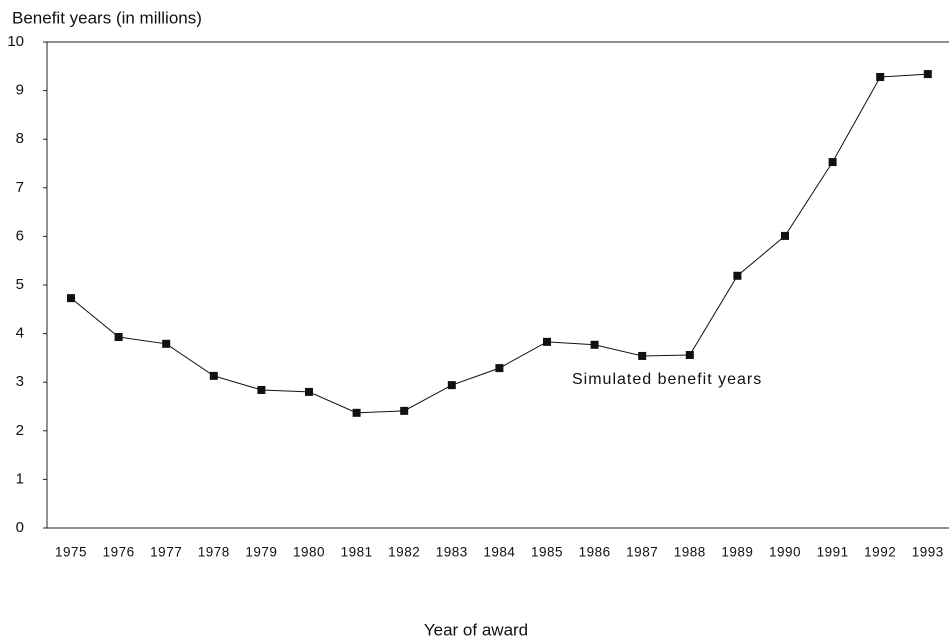 This screenshot has width=949, height=640. Describe the element at coordinates (833, 552) in the screenshot. I see `x-tick-label: 1991` at that location.